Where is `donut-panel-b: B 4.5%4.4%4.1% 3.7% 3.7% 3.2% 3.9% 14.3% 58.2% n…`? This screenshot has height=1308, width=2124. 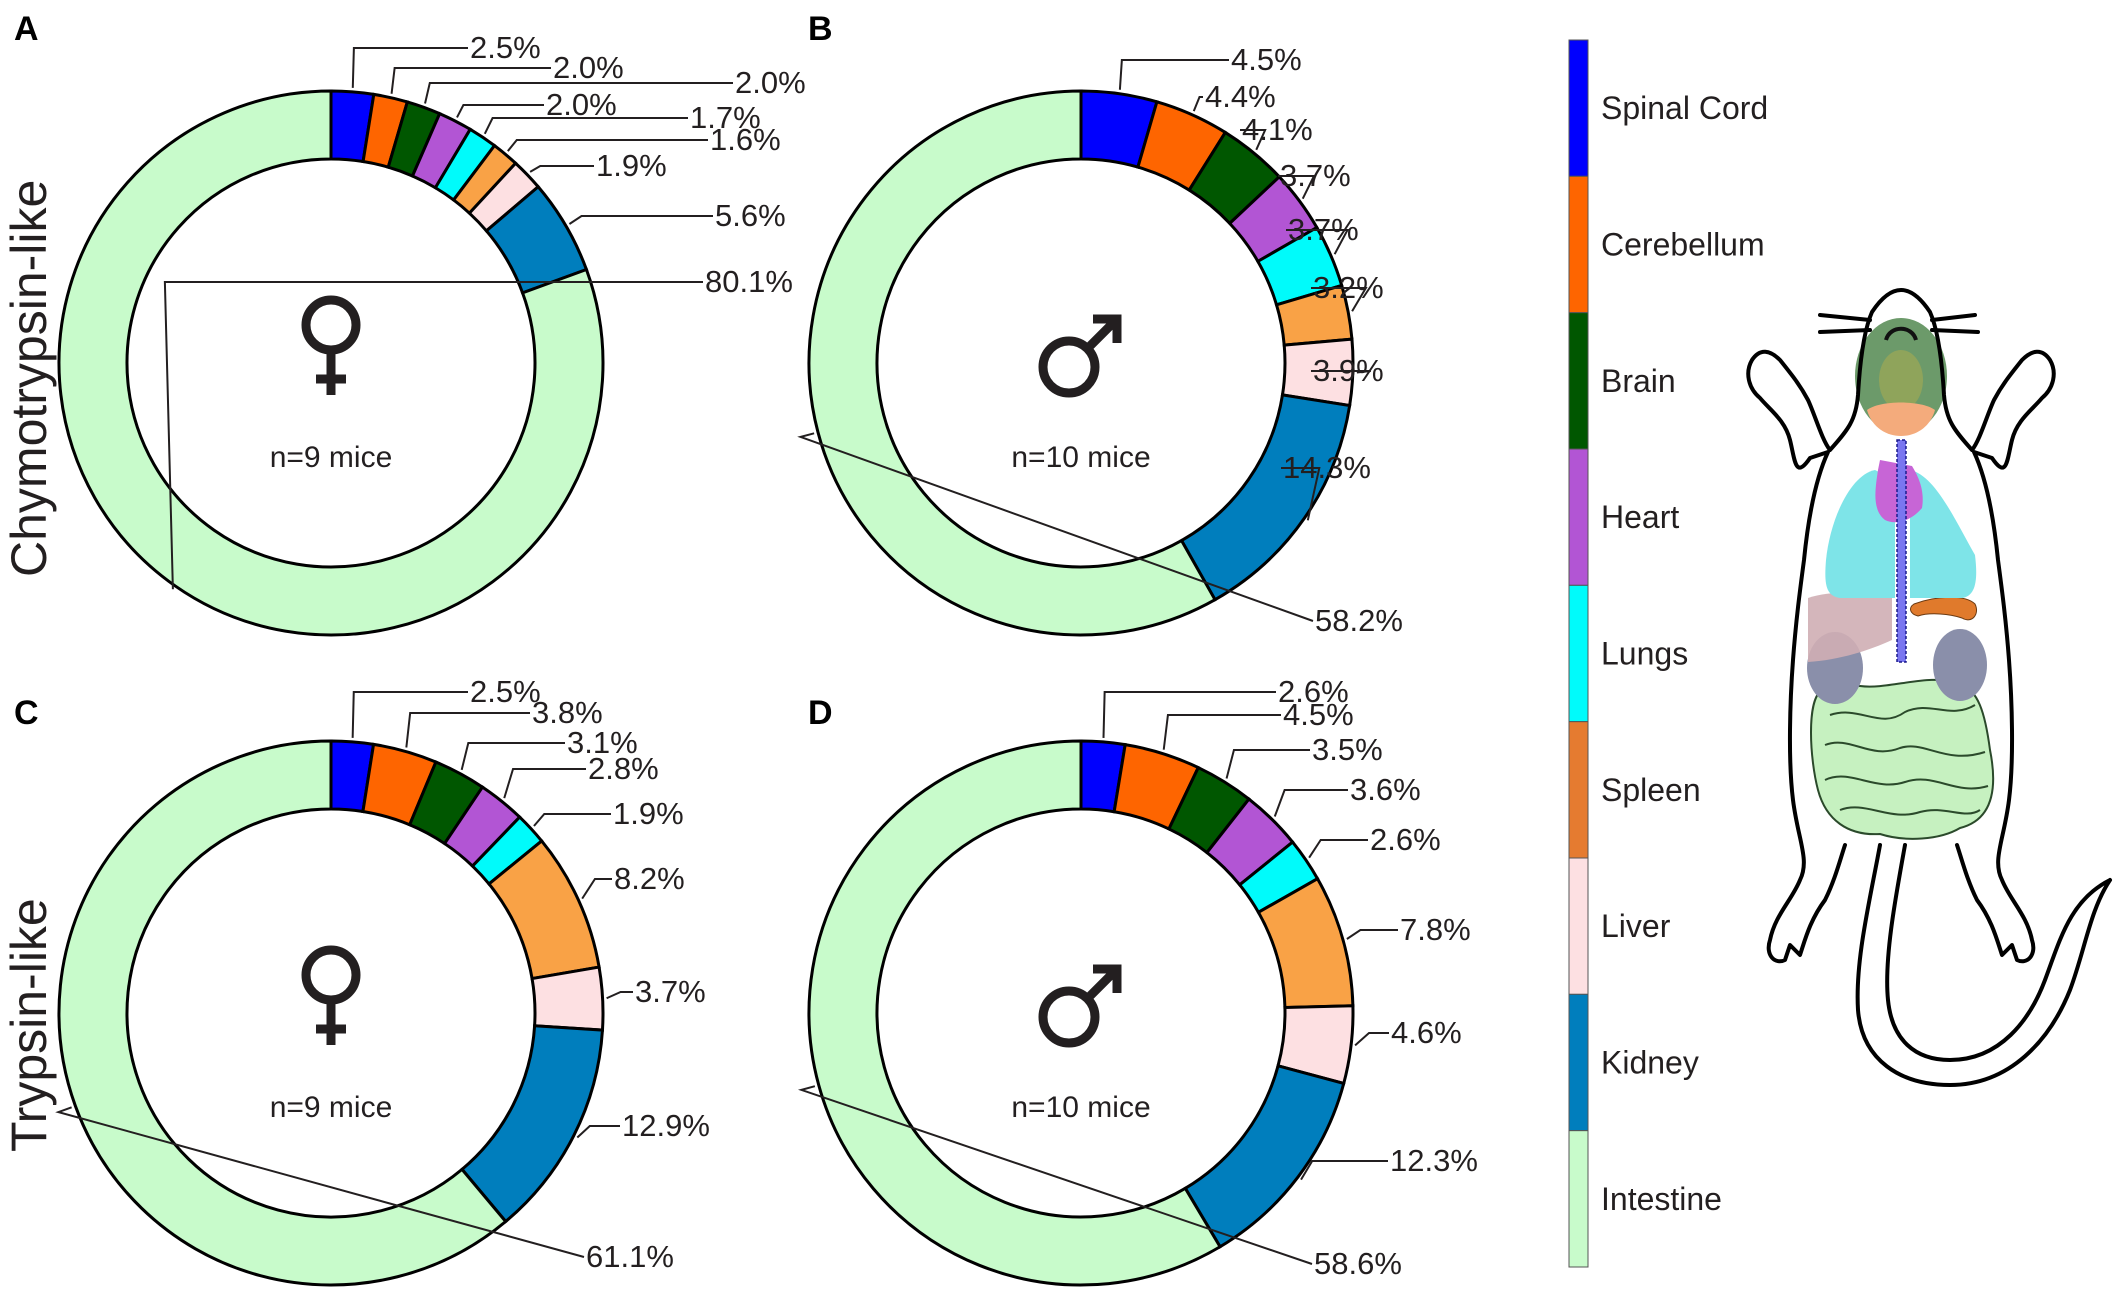
donut-panel-b: B 4.5%4.4%4.1% 3.7% 3.7% 3.2% 3.9% 14.3% 58.2% n… is located at coordinates (1100, 324).